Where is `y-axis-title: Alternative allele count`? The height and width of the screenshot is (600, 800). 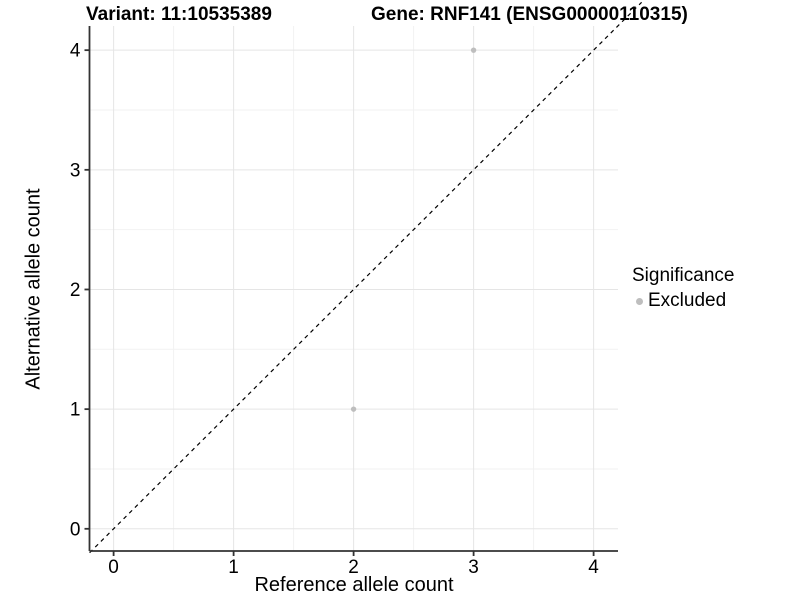 y-axis-title: Alternative allele count is located at coordinates (33, 289).